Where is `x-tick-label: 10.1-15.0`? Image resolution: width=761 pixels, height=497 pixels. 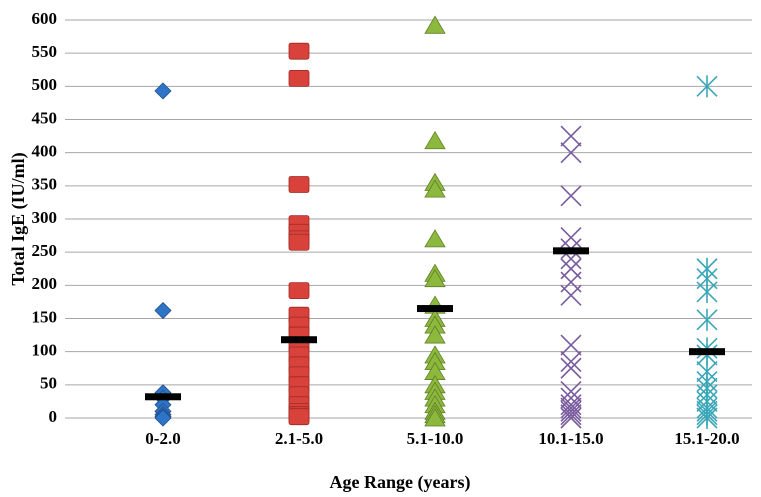
x-tick-label: 10.1-15.0 is located at coordinates (570, 438).